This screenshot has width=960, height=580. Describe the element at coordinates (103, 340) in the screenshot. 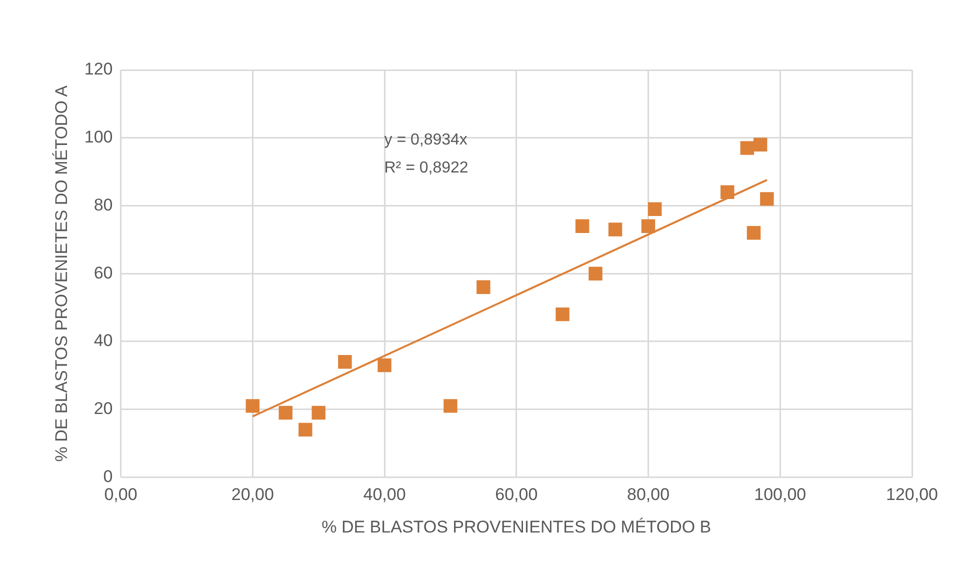

I see `y-tick-label: 40` at that location.